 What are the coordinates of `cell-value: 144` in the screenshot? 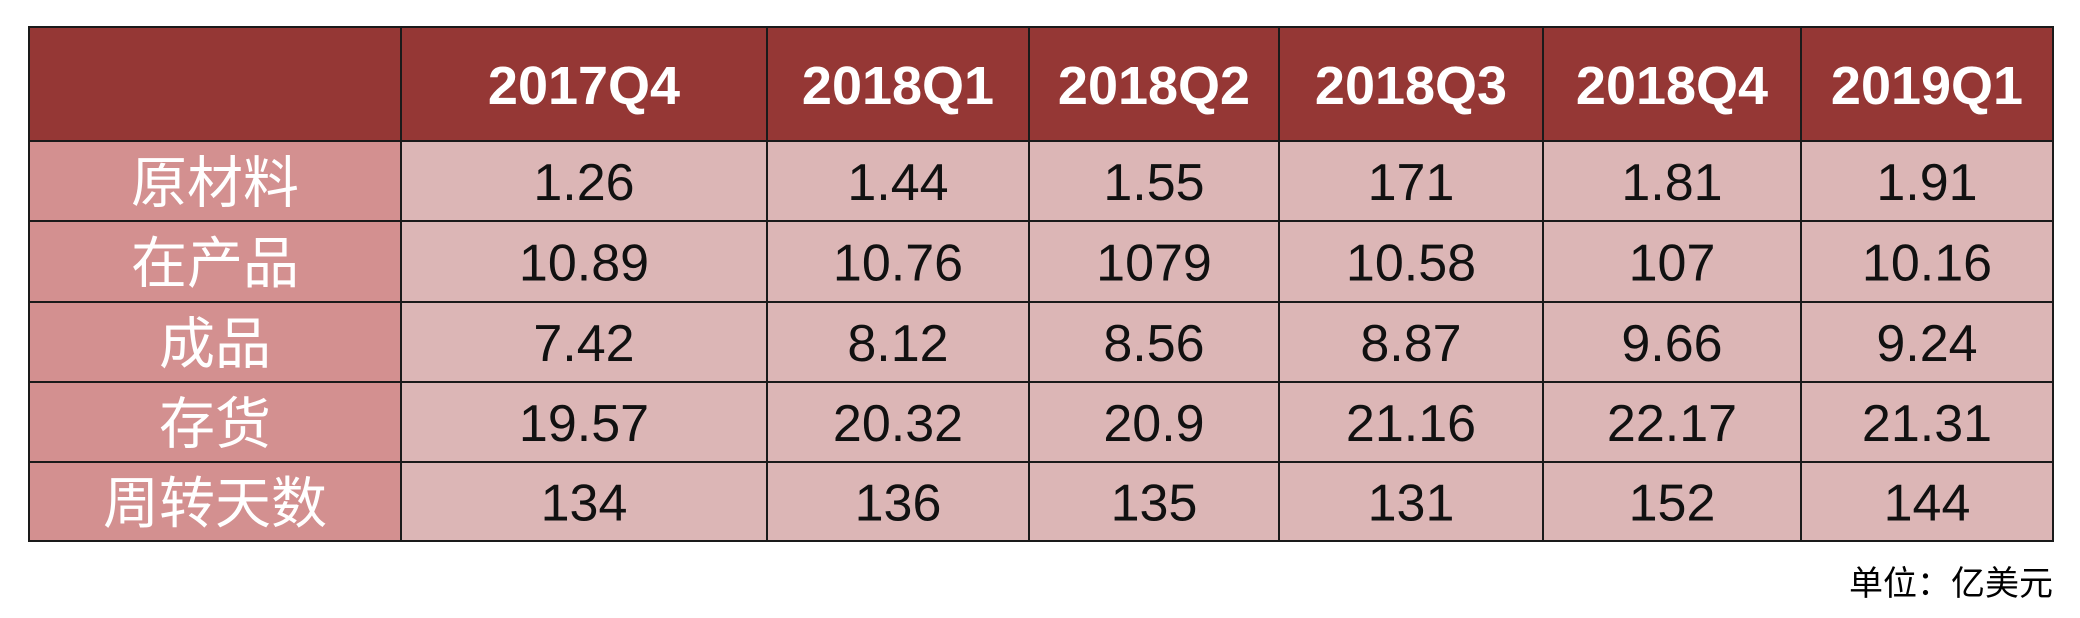 It's located at (1927, 504).